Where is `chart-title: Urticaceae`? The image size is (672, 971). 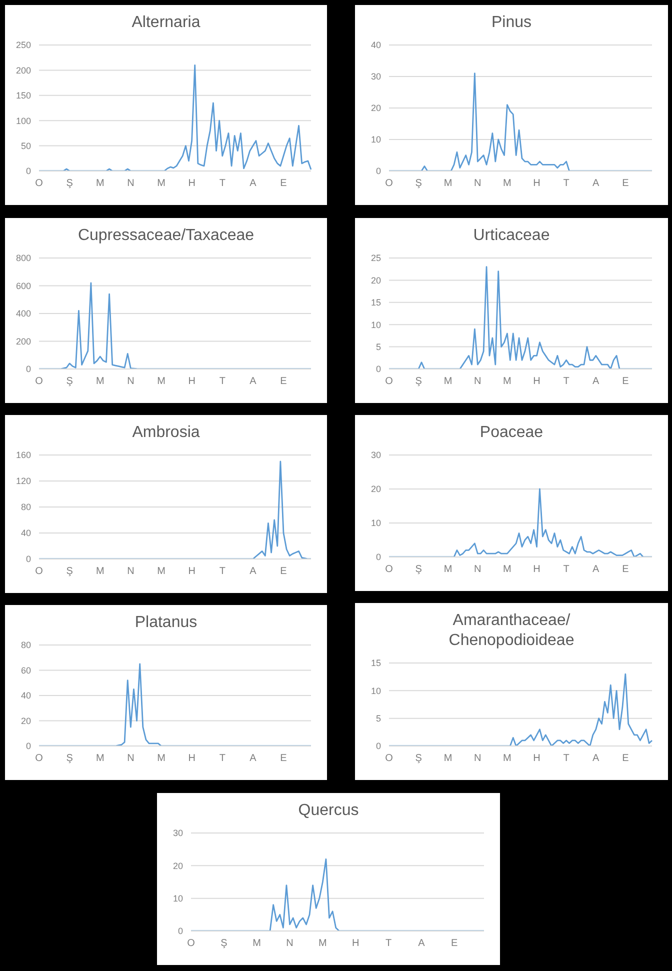 chart-title: Urticaceae is located at coordinates (511, 236).